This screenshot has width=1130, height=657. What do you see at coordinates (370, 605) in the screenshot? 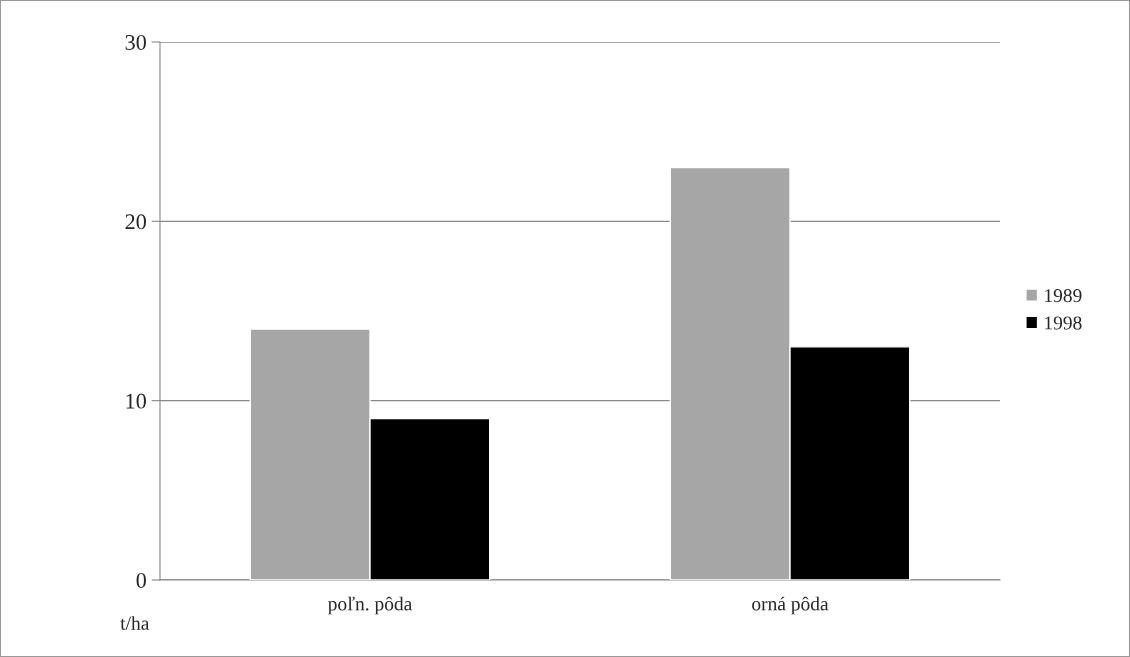
I see `x-tick-label: poľn. pôda` at bounding box center [370, 605].